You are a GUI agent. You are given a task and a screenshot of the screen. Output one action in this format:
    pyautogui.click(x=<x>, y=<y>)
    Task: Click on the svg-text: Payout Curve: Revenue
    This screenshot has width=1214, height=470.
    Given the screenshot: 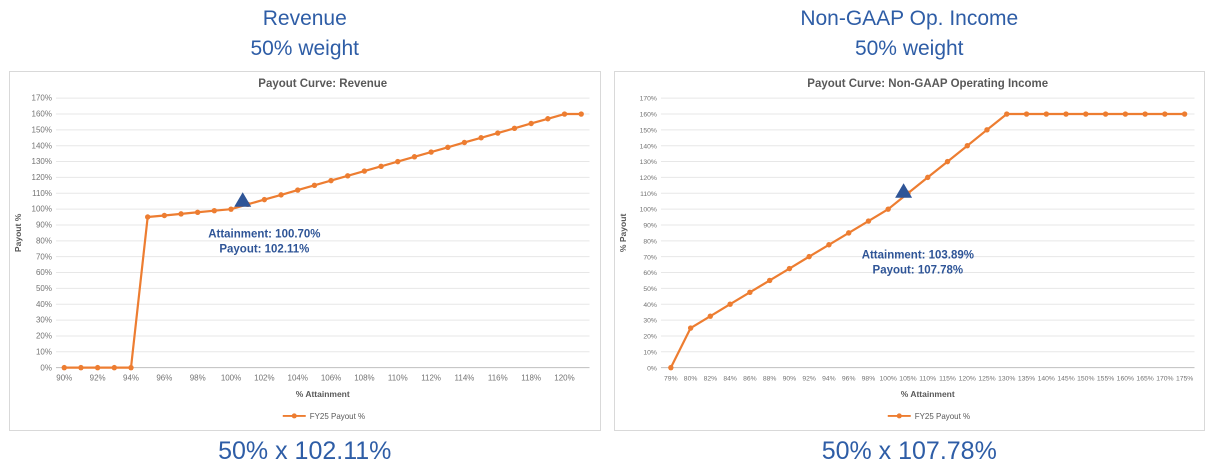 What is the action you would take?
    pyautogui.click(x=322, y=84)
    